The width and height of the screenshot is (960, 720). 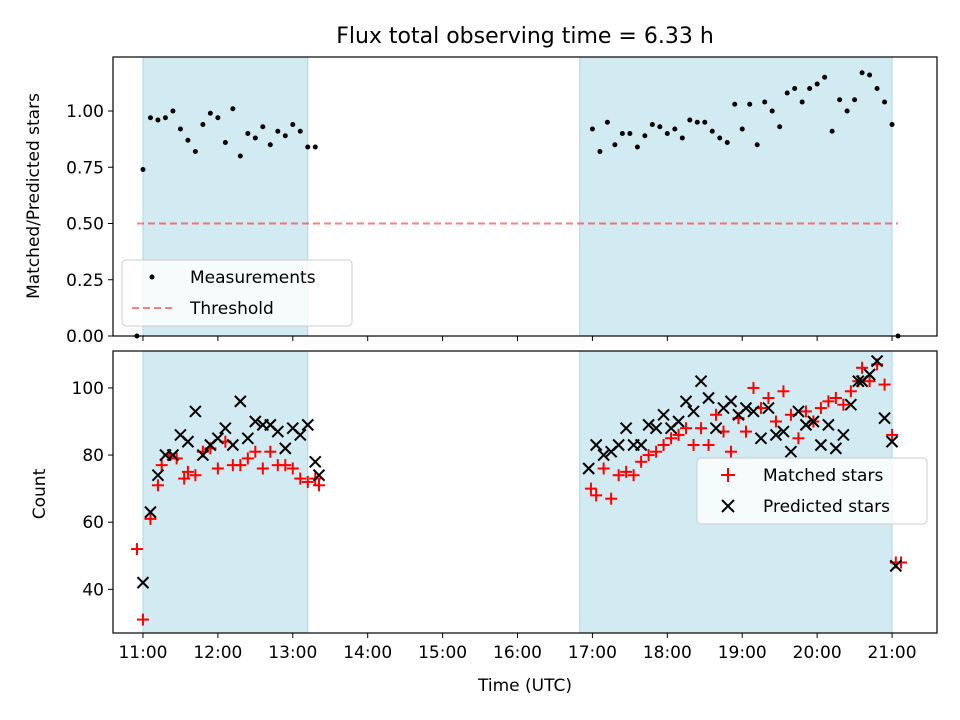 I want to click on legend-matched-label: Matched stars, so click(x=823, y=476).